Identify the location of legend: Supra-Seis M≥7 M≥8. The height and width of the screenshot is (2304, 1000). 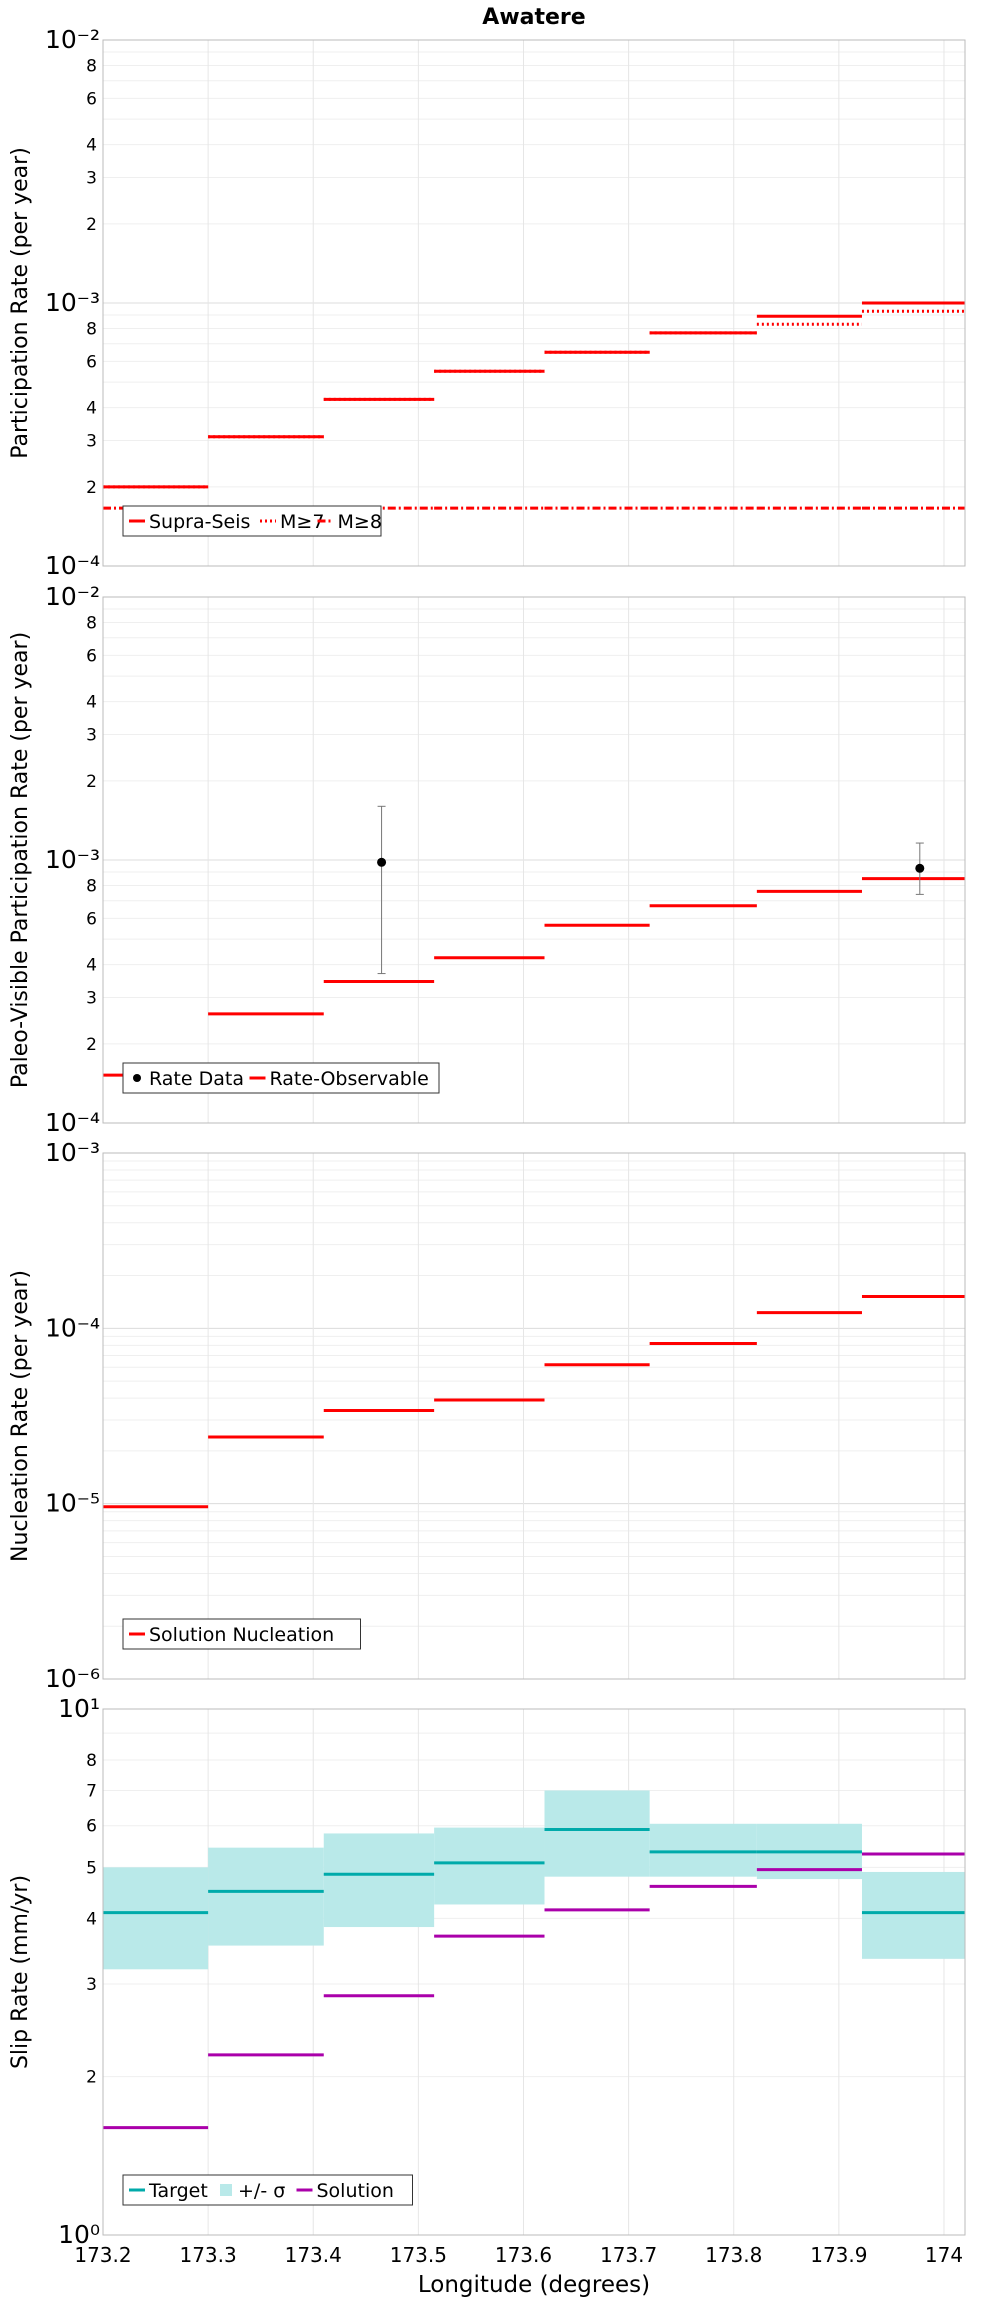
(252, 521).